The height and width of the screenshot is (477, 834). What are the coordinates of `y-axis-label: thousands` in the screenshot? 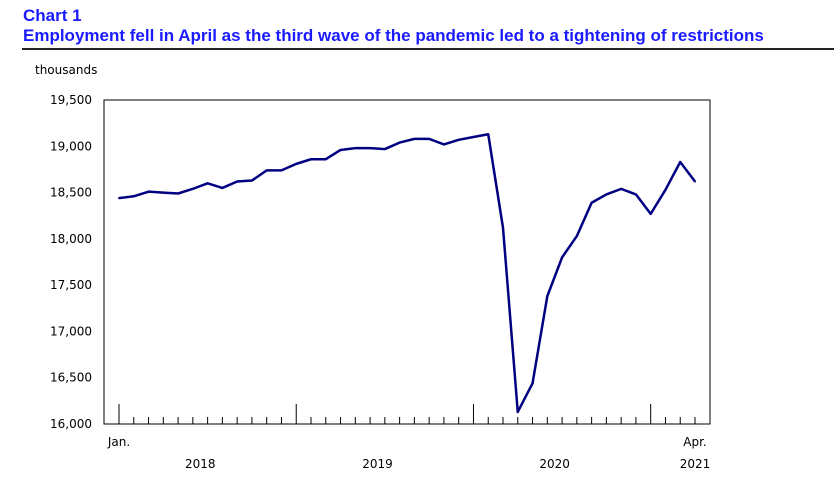 It's located at (66, 70).